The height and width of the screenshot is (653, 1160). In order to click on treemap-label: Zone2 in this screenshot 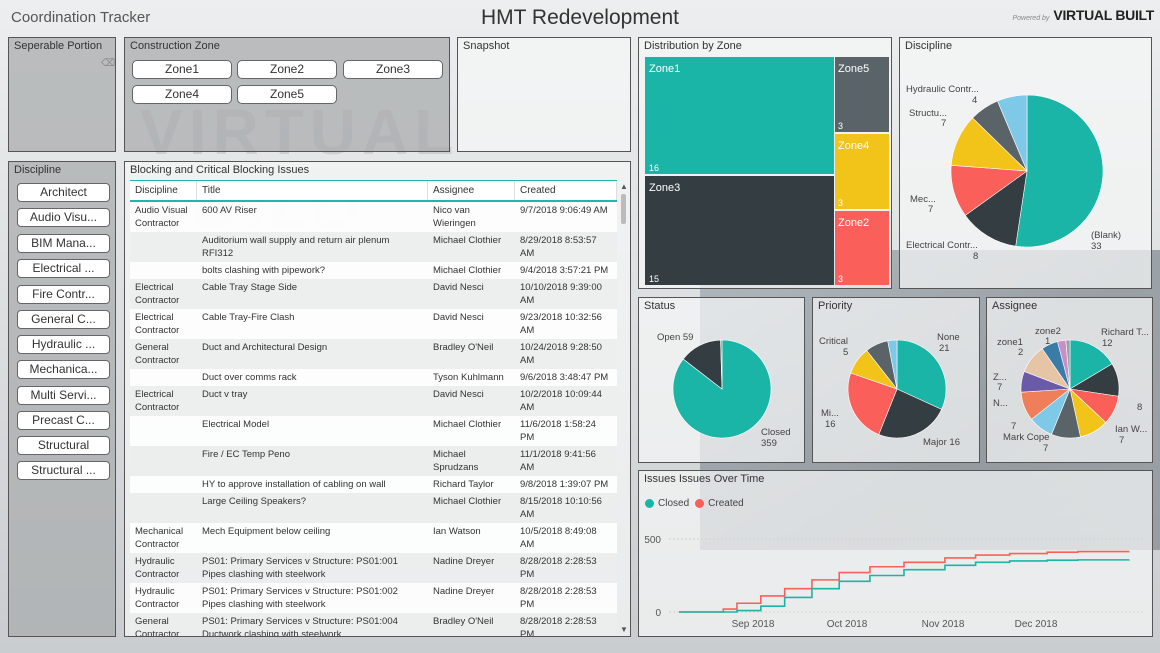, I will do `click(853, 223)`.